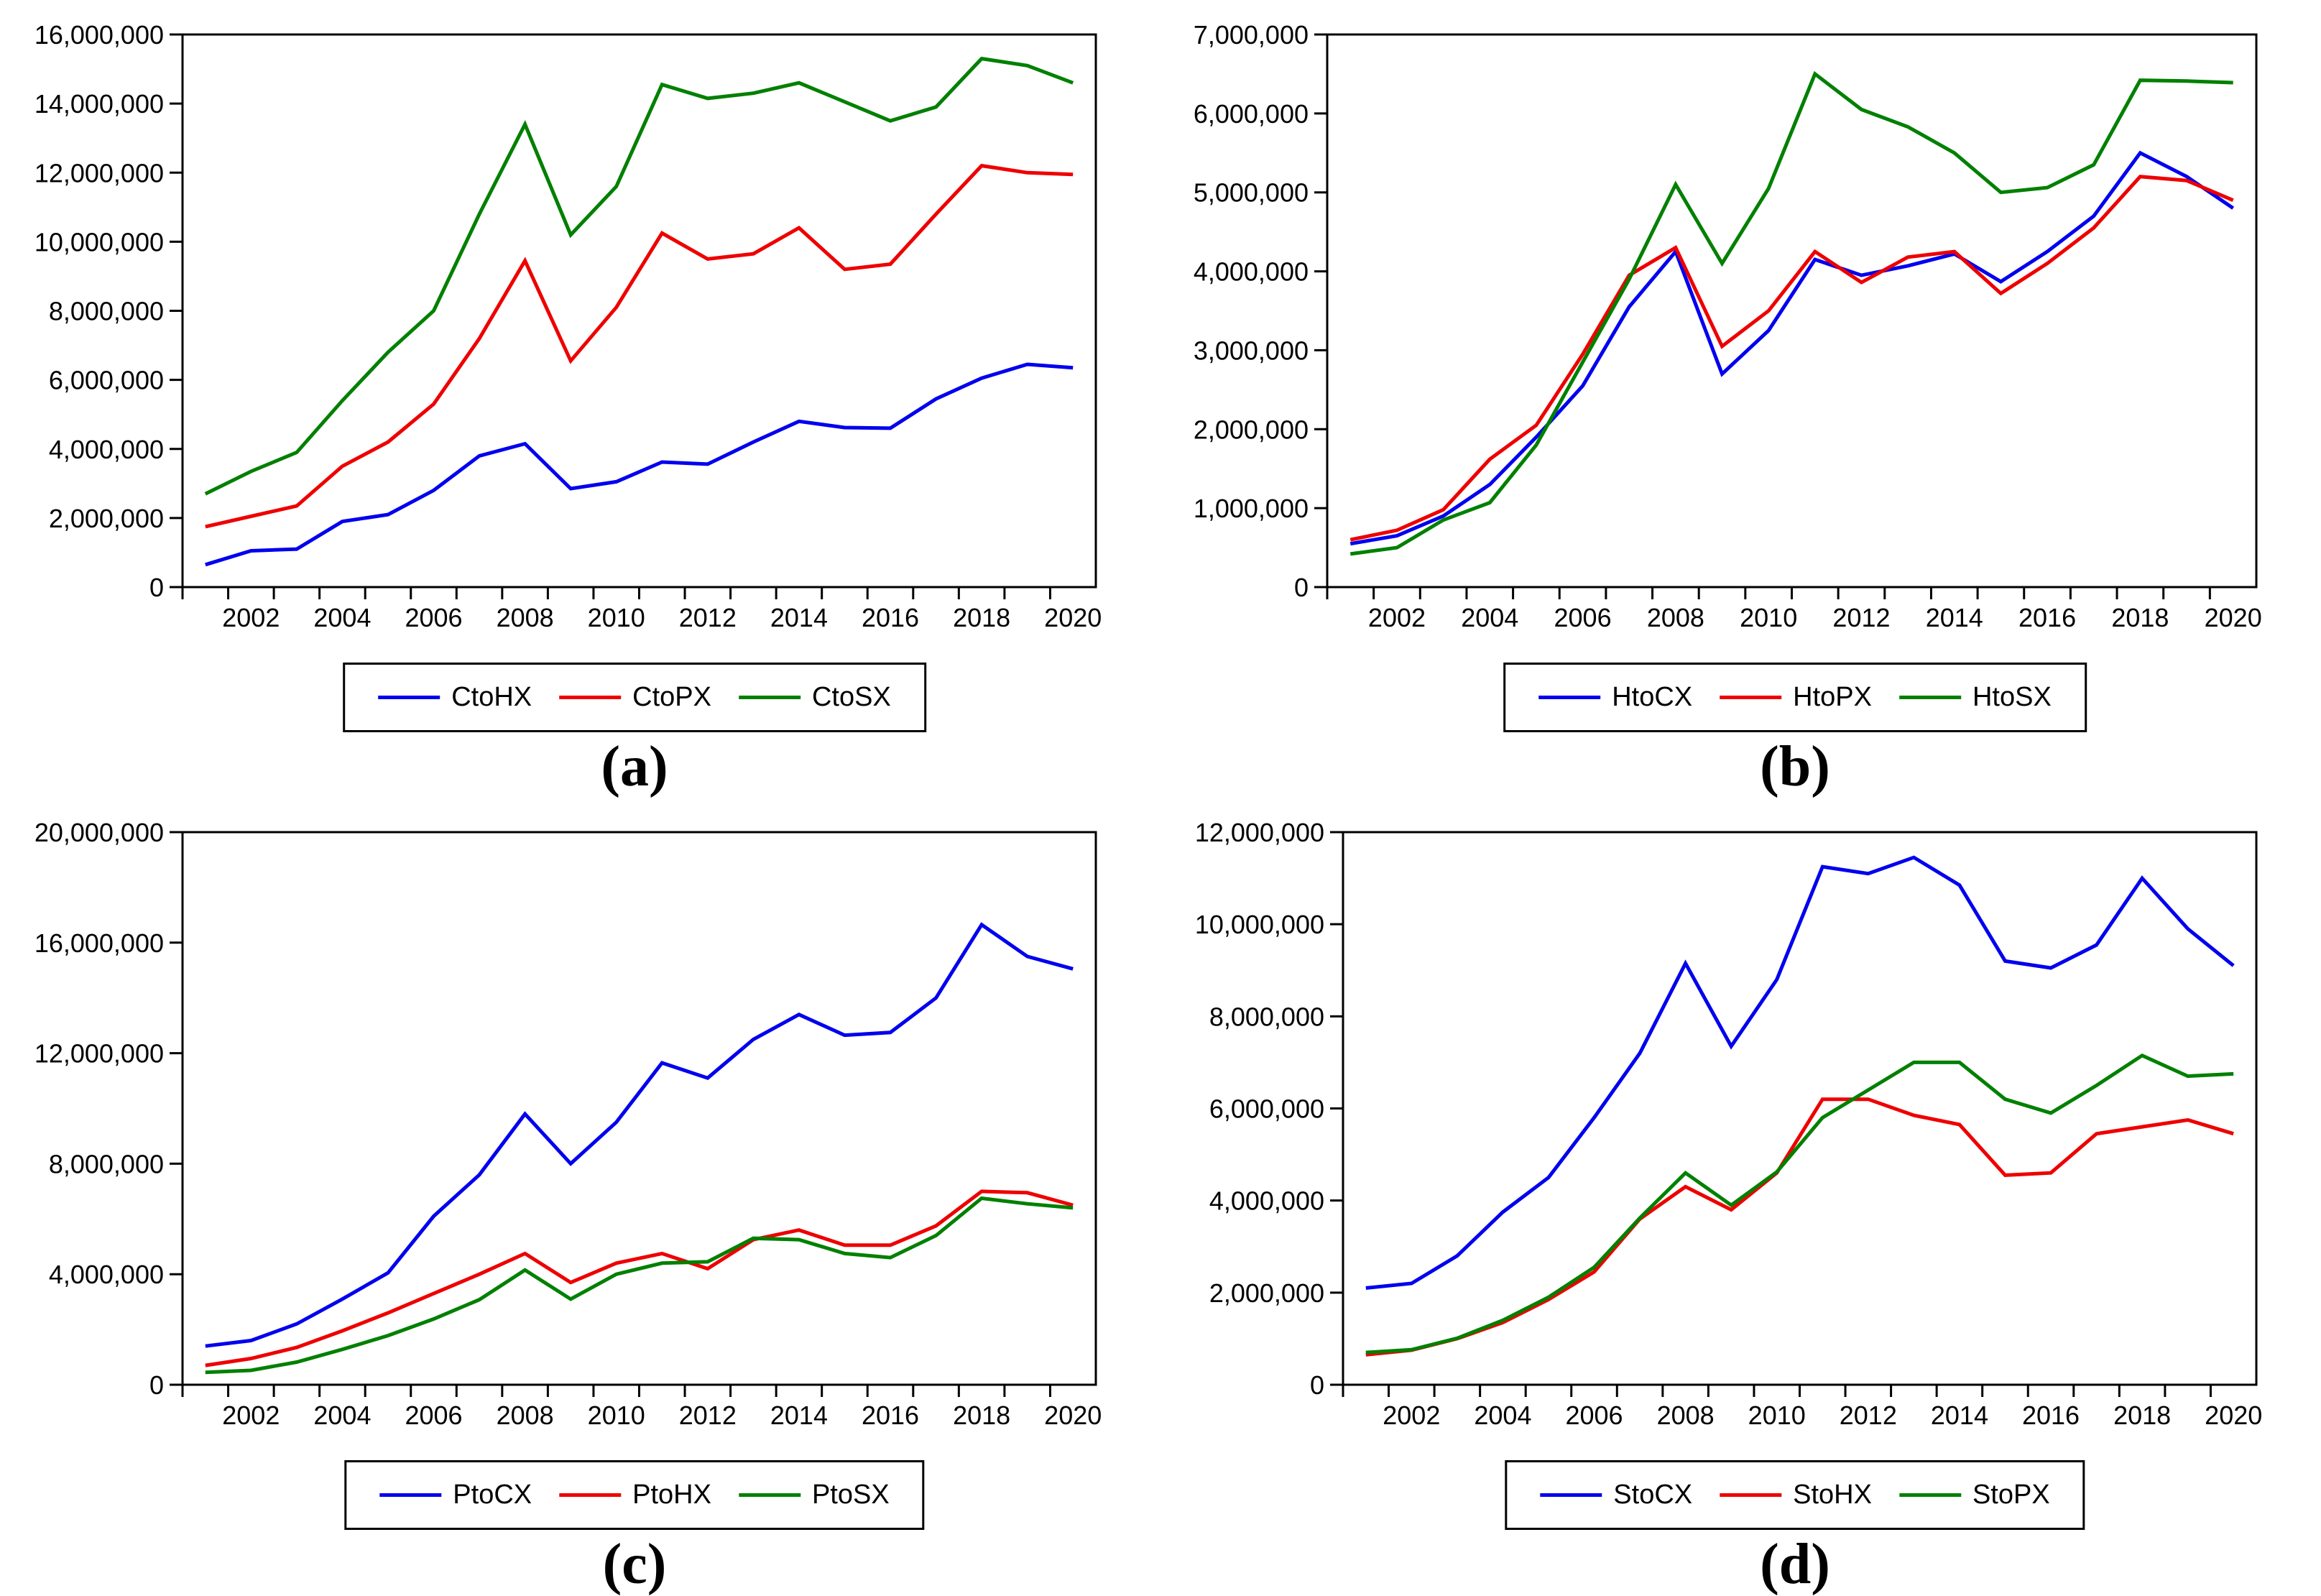 The width and height of the screenshot is (2321, 1596). Describe the element at coordinates (1653, 1495) in the screenshot. I see `legend-label-StoCX: StoCX` at that location.